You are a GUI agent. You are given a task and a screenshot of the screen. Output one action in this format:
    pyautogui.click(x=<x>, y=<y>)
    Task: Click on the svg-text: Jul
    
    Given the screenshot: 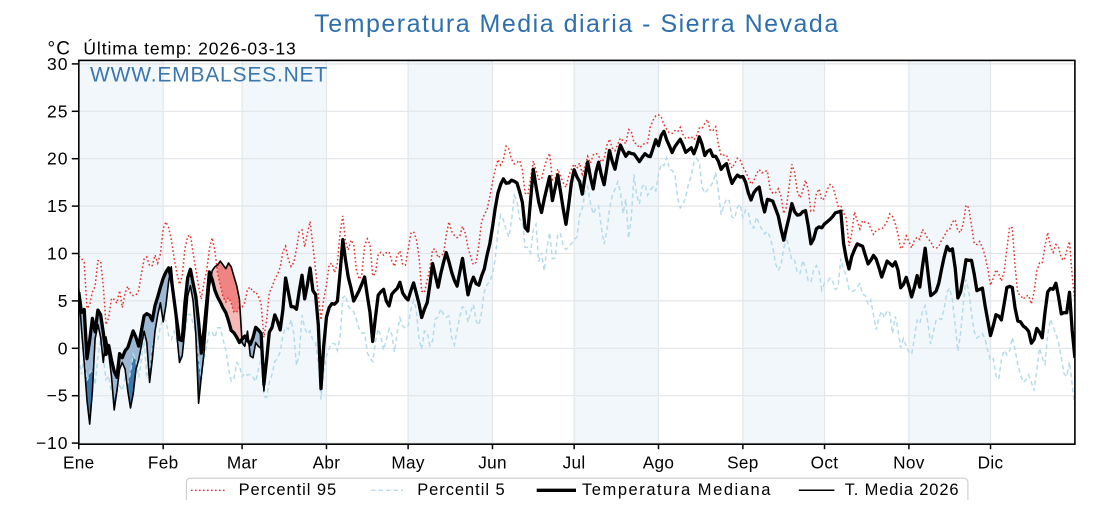 What is the action you would take?
    pyautogui.click(x=574, y=462)
    